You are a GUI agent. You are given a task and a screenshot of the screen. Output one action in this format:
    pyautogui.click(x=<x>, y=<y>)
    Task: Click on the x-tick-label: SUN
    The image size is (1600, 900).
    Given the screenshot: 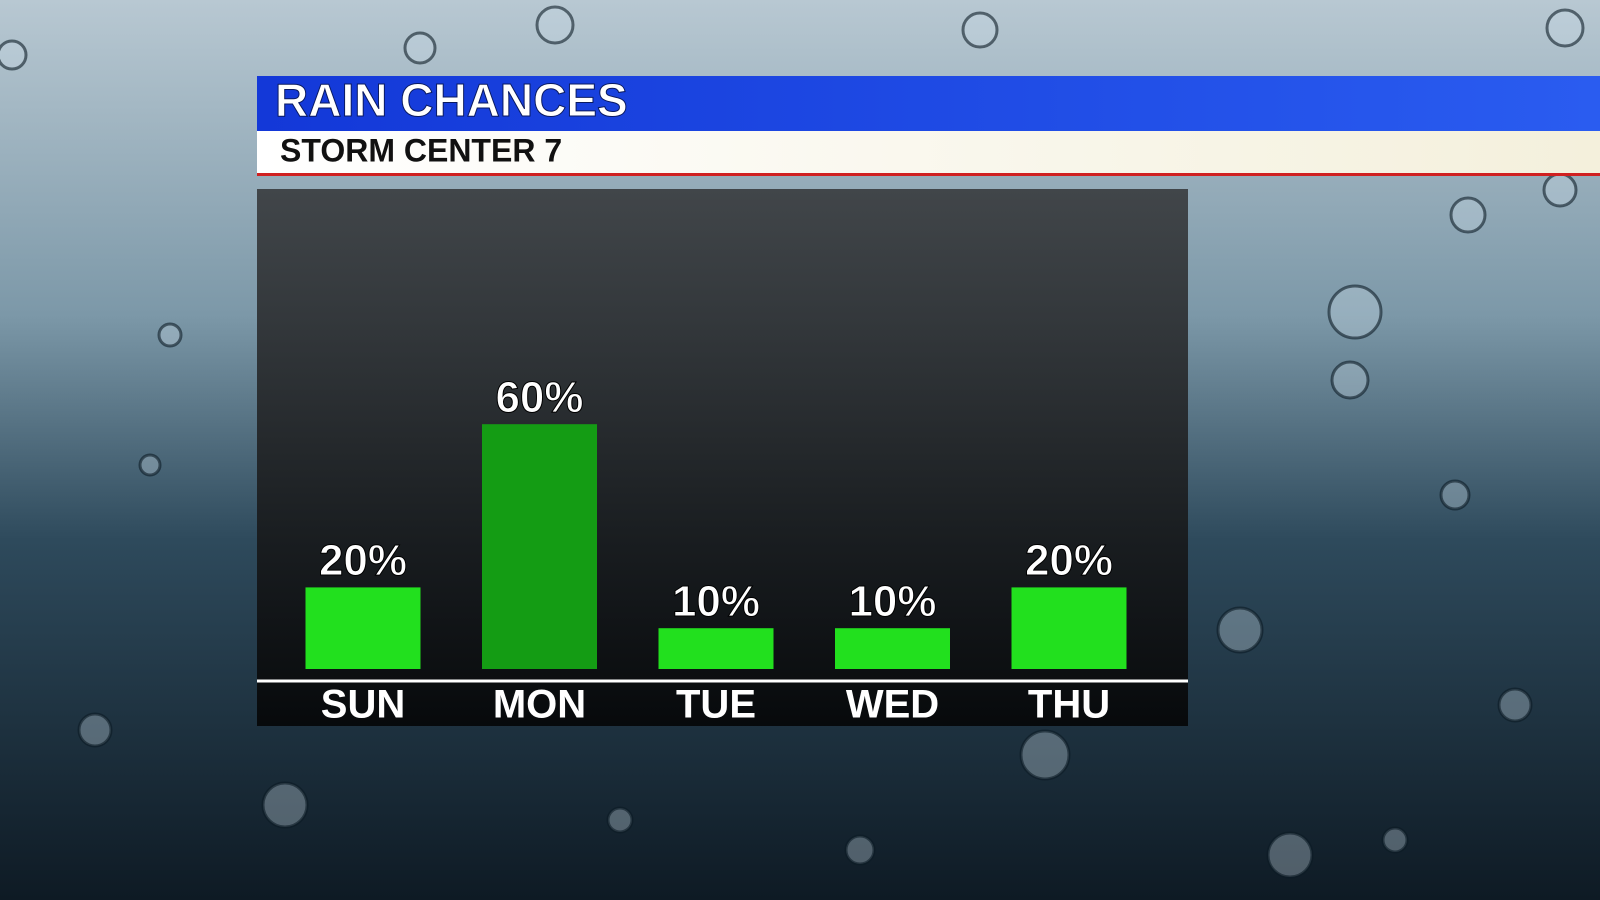 What is the action you would take?
    pyautogui.click(x=363, y=705)
    